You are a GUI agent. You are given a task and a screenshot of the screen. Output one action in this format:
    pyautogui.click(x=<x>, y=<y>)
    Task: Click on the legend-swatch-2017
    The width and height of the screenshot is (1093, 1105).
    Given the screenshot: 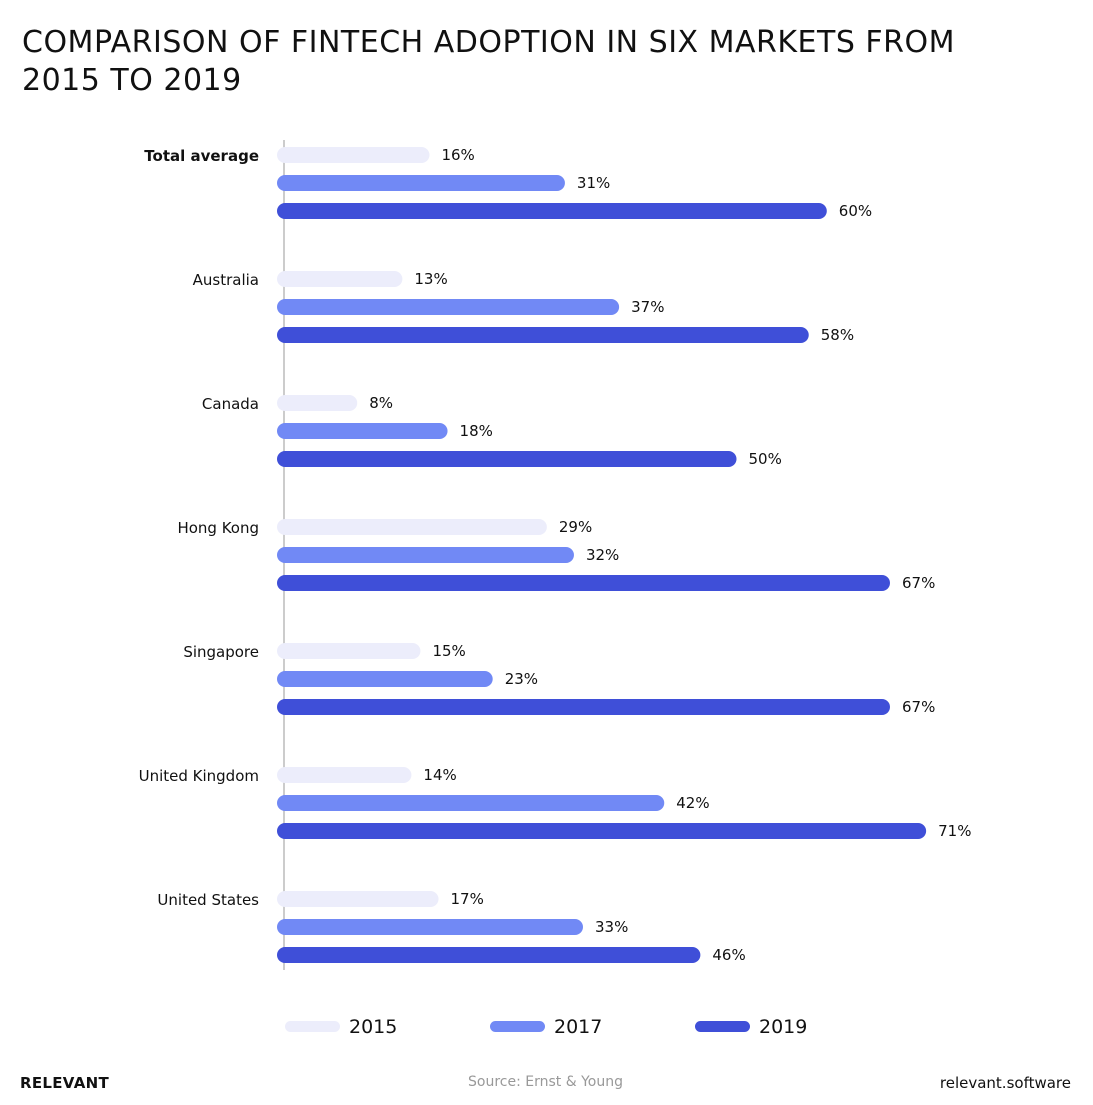 What is the action you would take?
    pyautogui.click(x=517, y=1026)
    